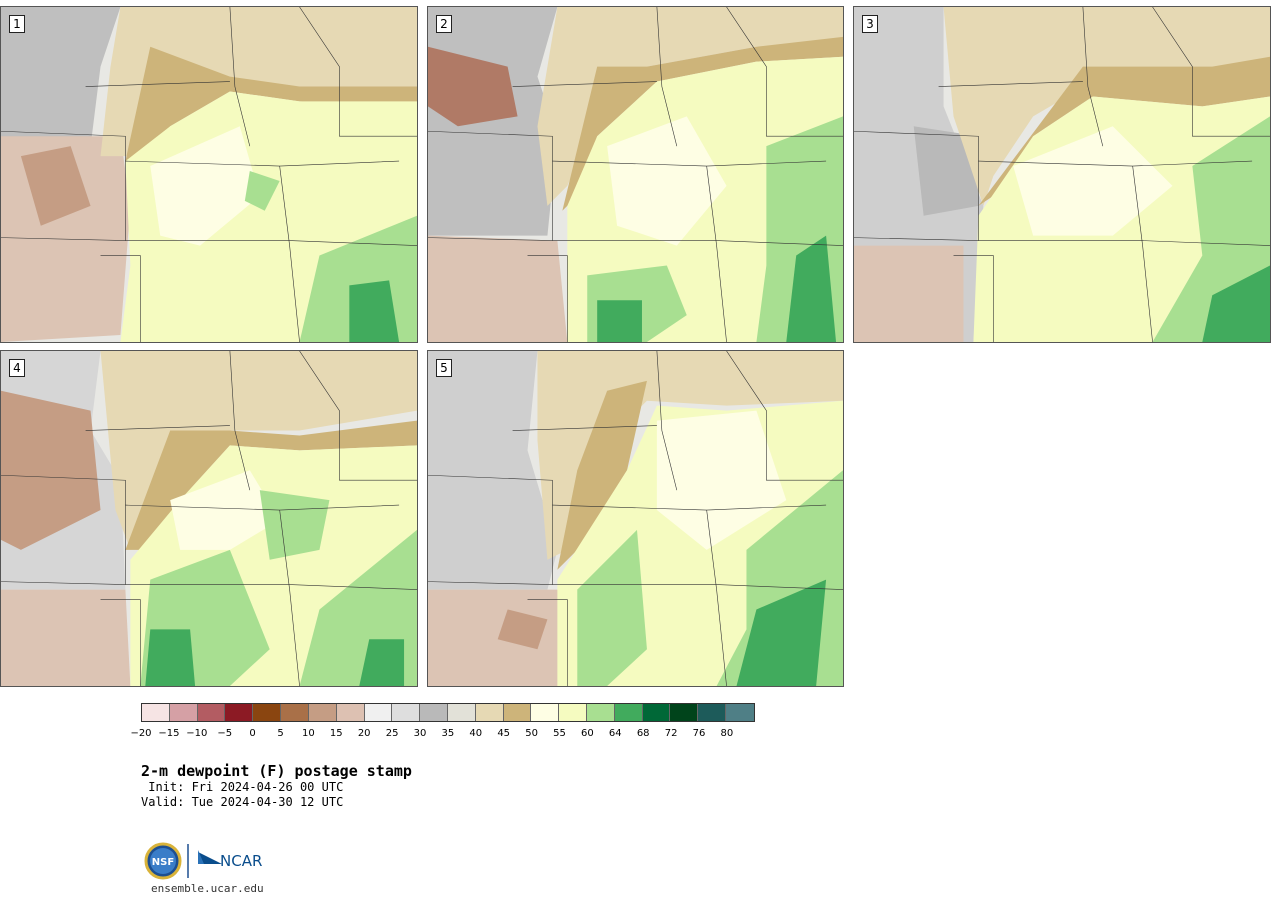 The height and width of the screenshot is (901, 1280). I want to click on colorbar-tick-label: 10, so click(308, 733).